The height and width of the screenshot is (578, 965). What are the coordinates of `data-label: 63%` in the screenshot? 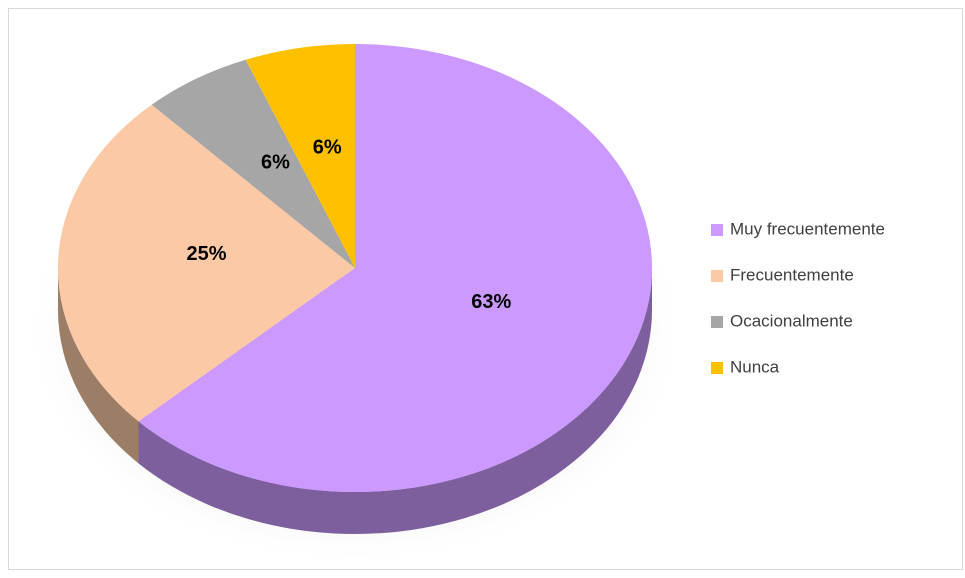 It's located at (491, 302).